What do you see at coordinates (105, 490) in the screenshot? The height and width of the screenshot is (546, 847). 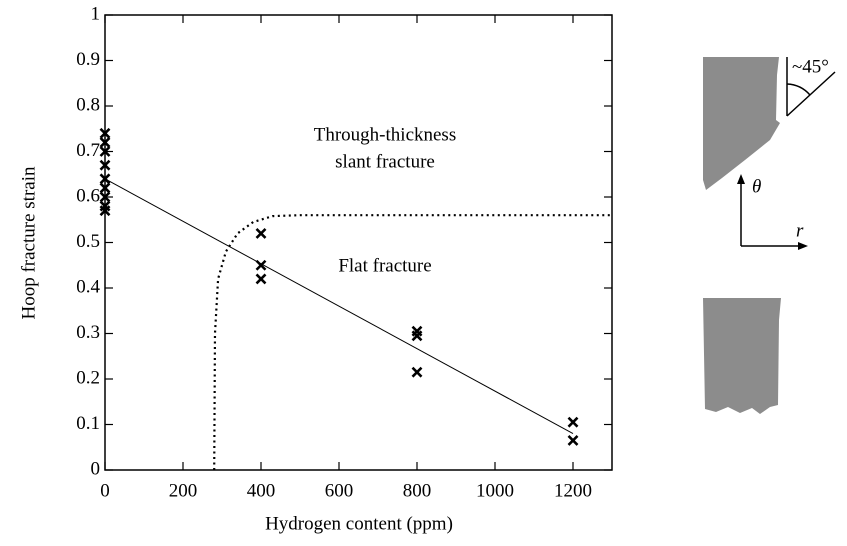 I see `x-tick-label: 0` at bounding box center [105, 490].